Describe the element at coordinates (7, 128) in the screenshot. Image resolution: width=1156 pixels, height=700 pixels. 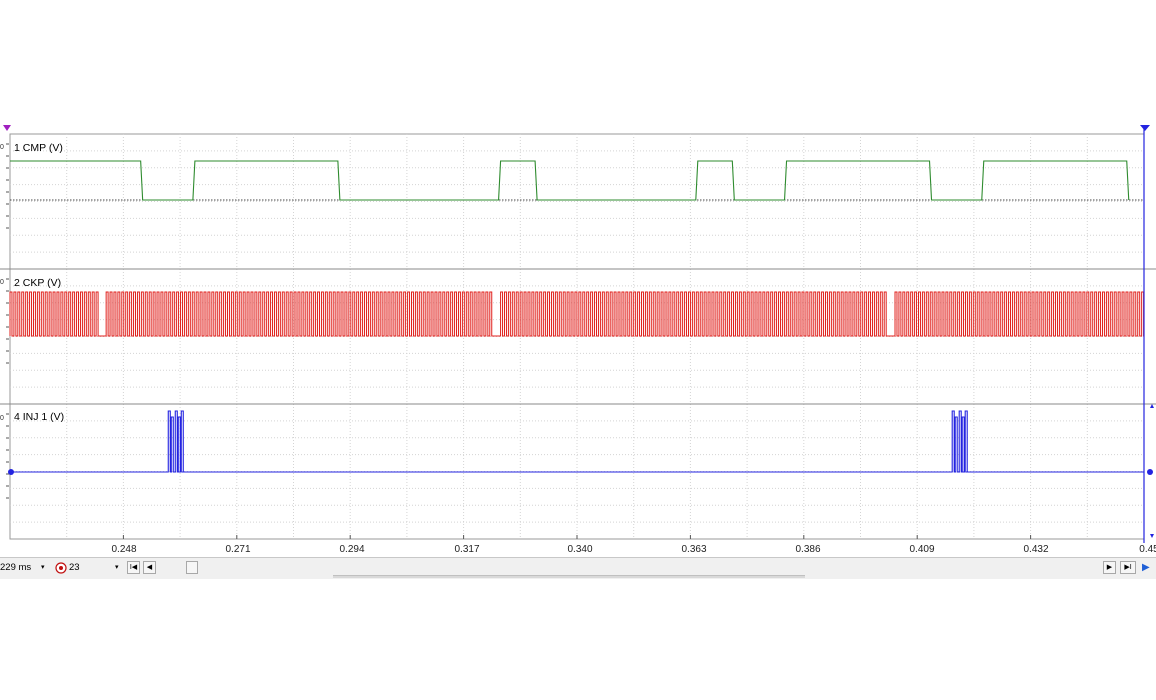
I see `left-ruler-marker-icon` at that location.